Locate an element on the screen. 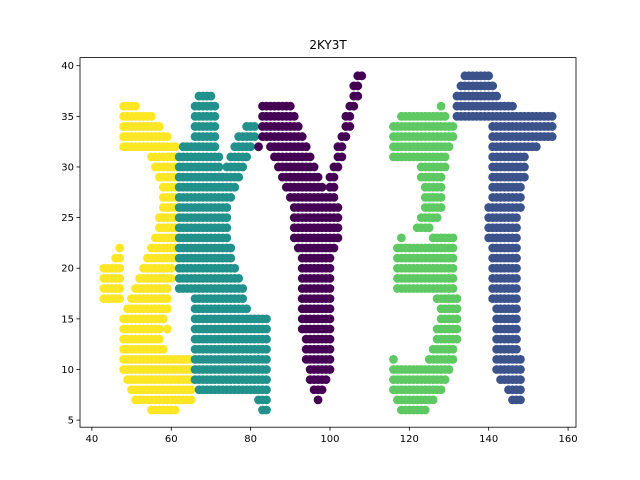  y-tick-label: 20 is located at coordinates (67, 269).